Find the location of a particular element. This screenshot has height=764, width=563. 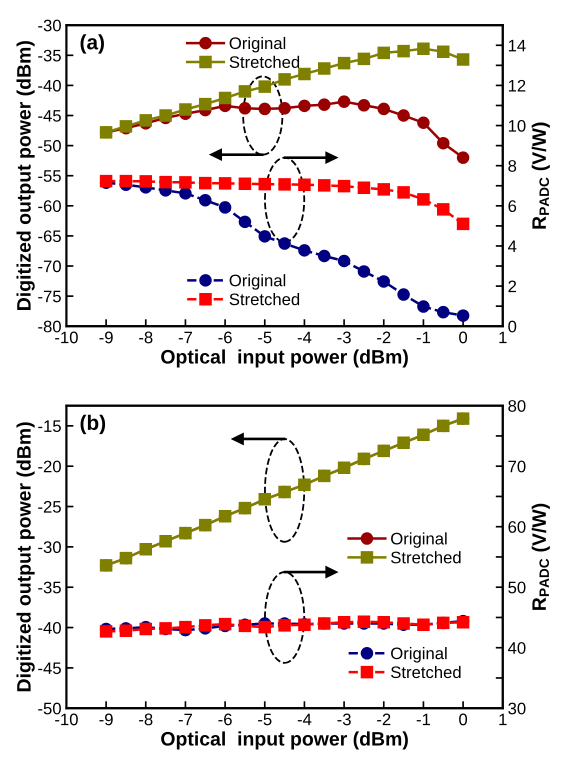

y-tick-label: -35 is located at coordinates (49, 56).